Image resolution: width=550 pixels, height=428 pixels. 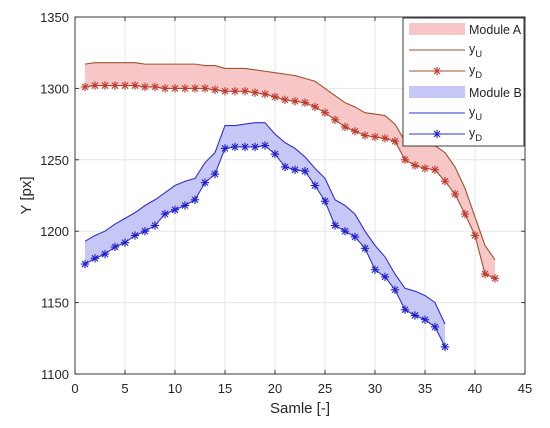 I want to click on legend-label-sub: U, so click(x=478, y=54).